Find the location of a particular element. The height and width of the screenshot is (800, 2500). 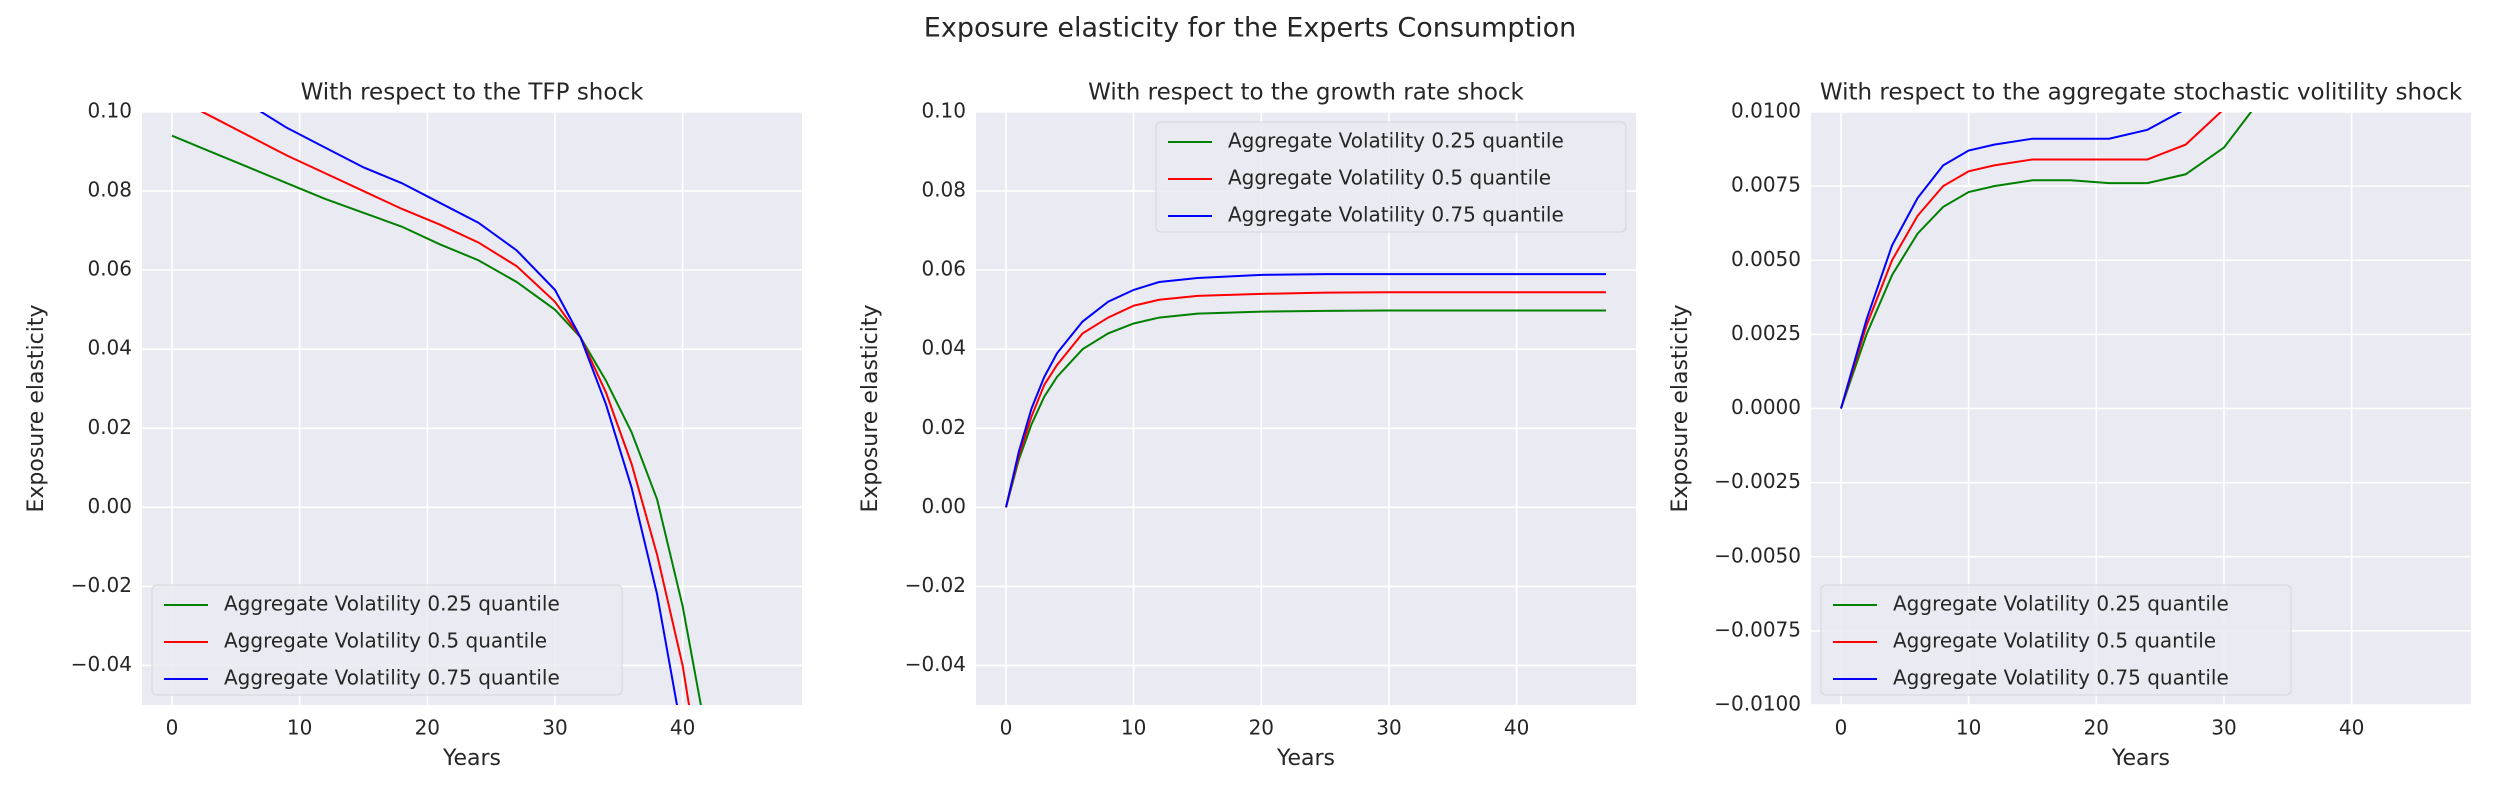

subplot-title: With respect to the growth rate shock is located at coordinates (1306, 93).